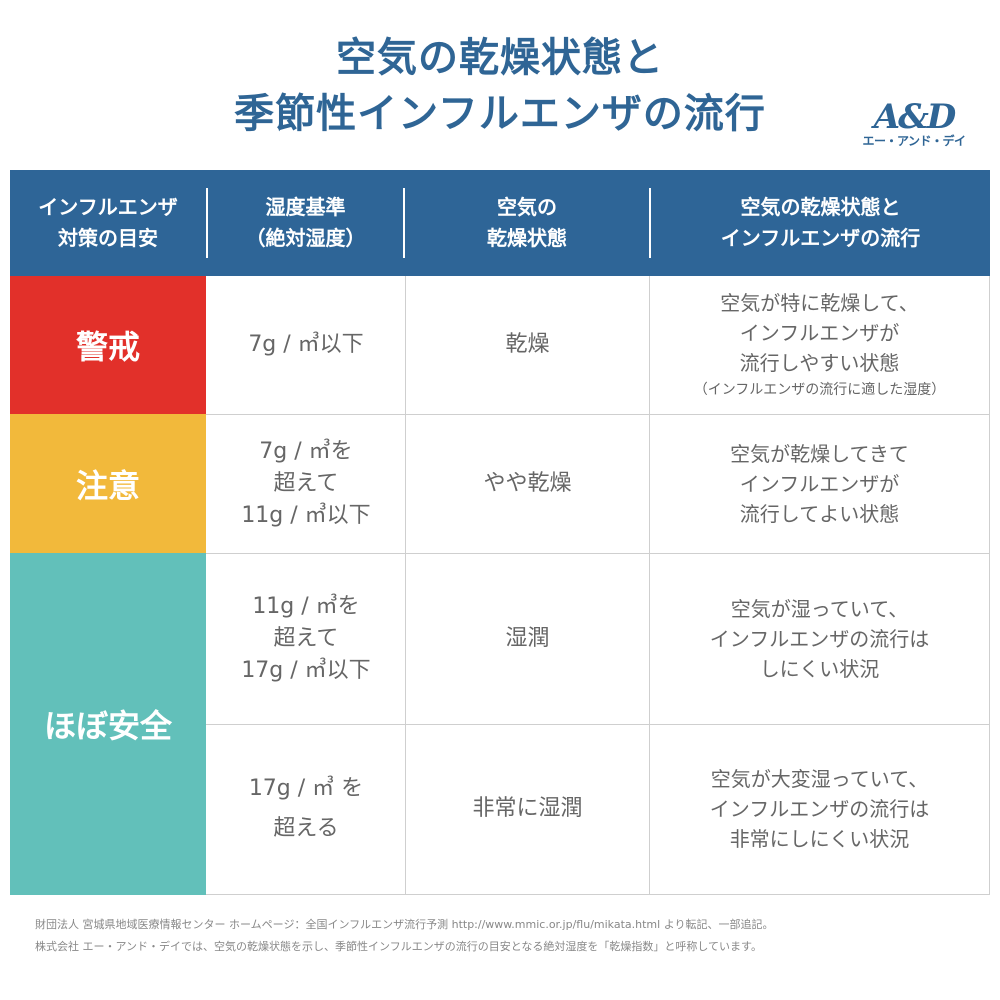 Image resolution: width=1000 pixels, height=1000 pixels. Describe the element at coordinates (500, 86) in the screenshot. I see `page-title: 空気の乾燥状態と 季節性インフルエンザの流行` at that location.